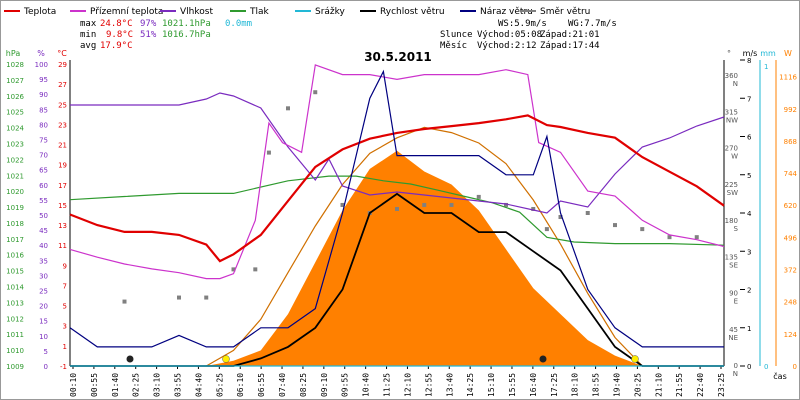 This screenshot has height=400, width=800. What do you see at coordinates (186, 35) in the screenshot?
I see `stat-min-press: 1016.7hPa` at bounding box center [186, 35].